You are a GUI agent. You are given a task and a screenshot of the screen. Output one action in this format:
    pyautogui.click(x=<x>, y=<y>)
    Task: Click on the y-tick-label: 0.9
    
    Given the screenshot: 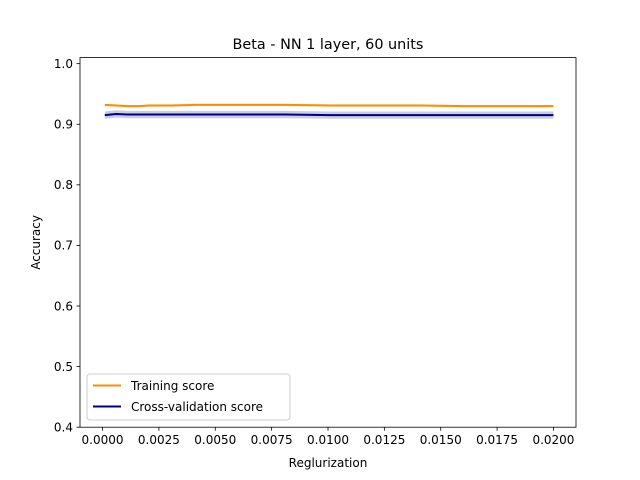 What is the action you would take?
    pyautogui.click(x=63, y=125)
    